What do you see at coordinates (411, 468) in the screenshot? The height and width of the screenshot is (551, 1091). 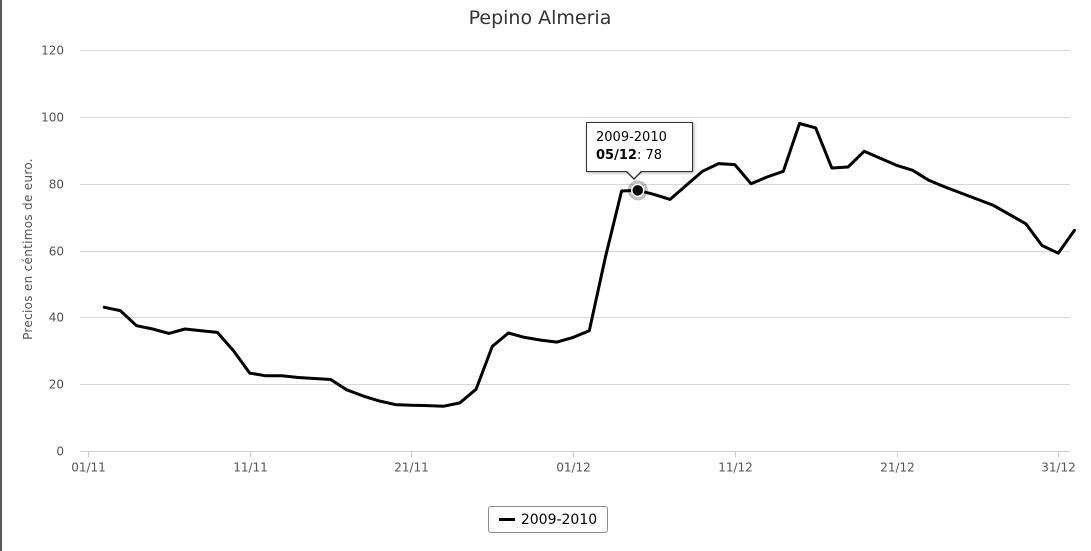 I see `x-tick-label: 21/11` at bounding box center [411, 468].